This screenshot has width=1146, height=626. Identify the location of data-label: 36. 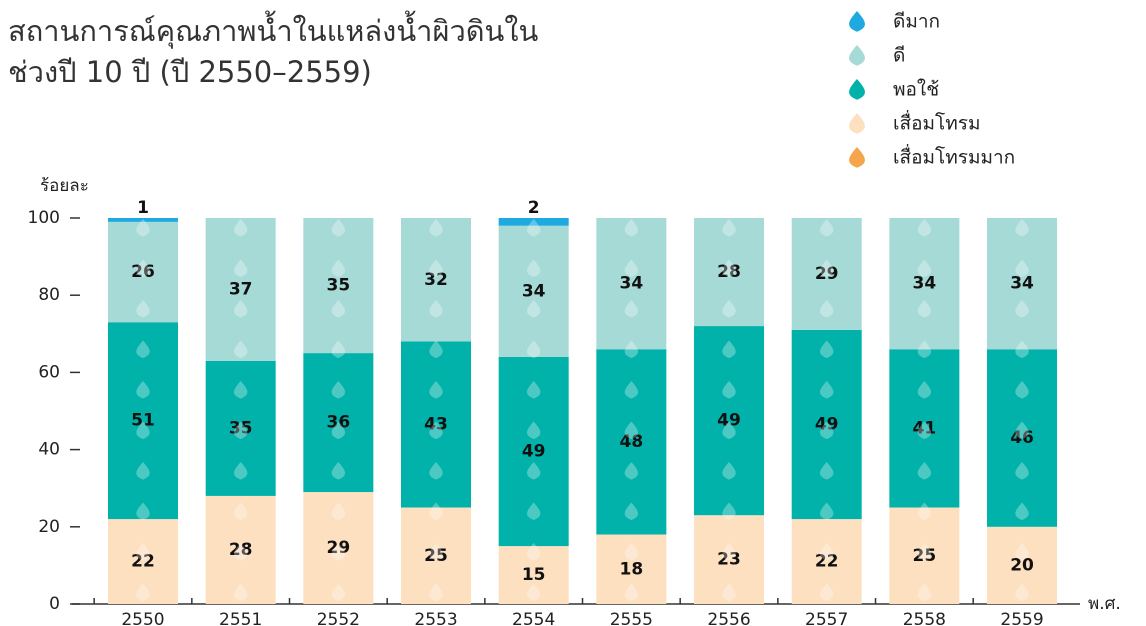
(339, 423).